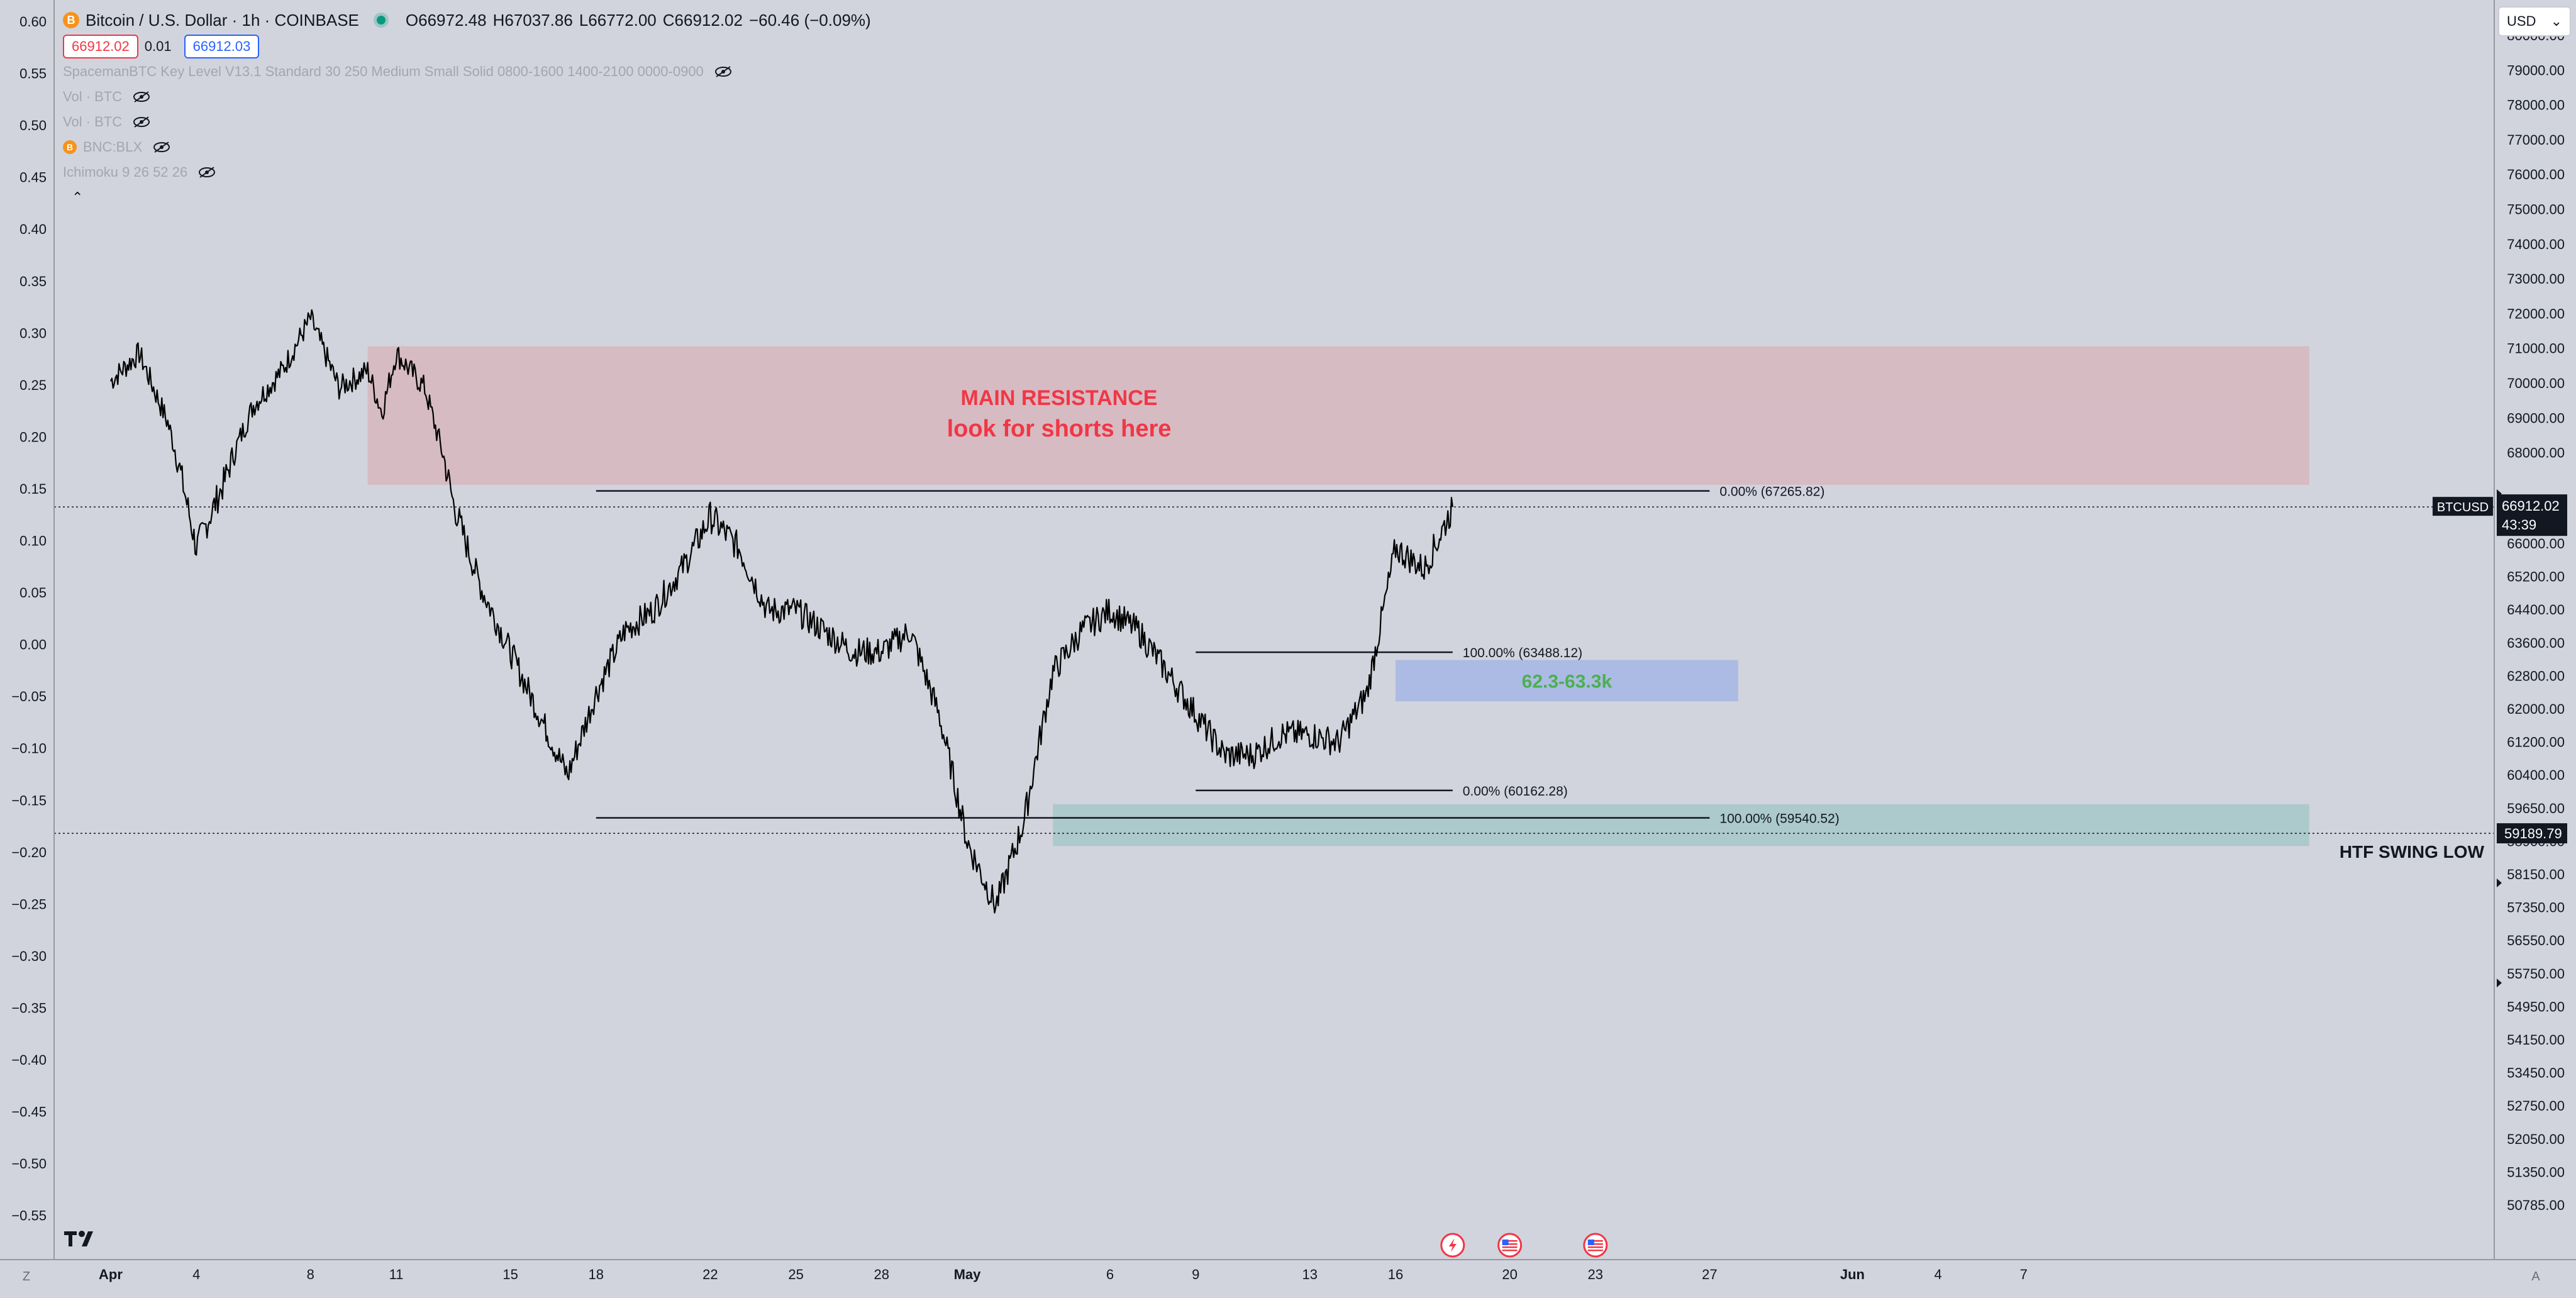 The image size is (2576, 1298). Describe the element at coordinates (111, 1274) in the screenshot. I see `time-axis-tick-label: Apr` at that location.